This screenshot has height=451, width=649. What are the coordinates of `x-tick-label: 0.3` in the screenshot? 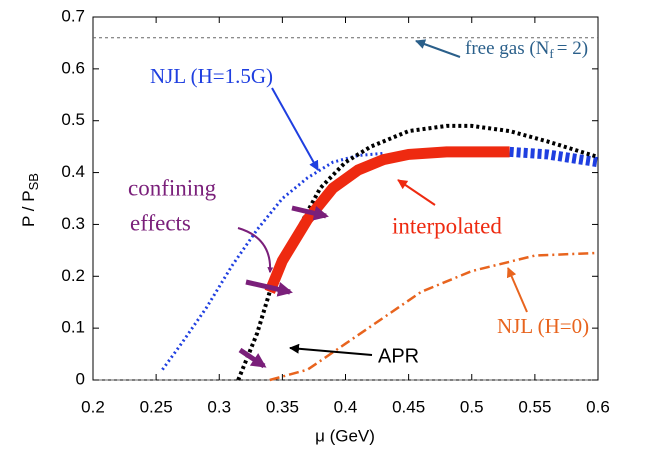 It's located at (219, 406).